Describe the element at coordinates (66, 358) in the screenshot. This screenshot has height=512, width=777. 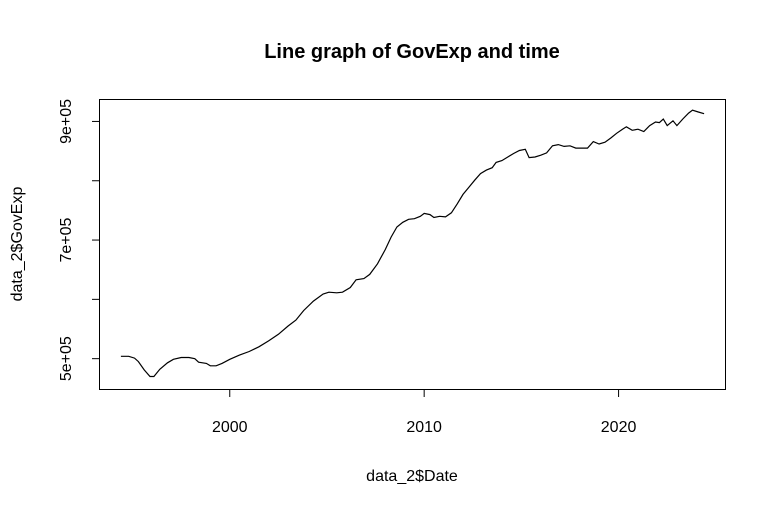
I see `y-tick-label: 5e+05` at that location.